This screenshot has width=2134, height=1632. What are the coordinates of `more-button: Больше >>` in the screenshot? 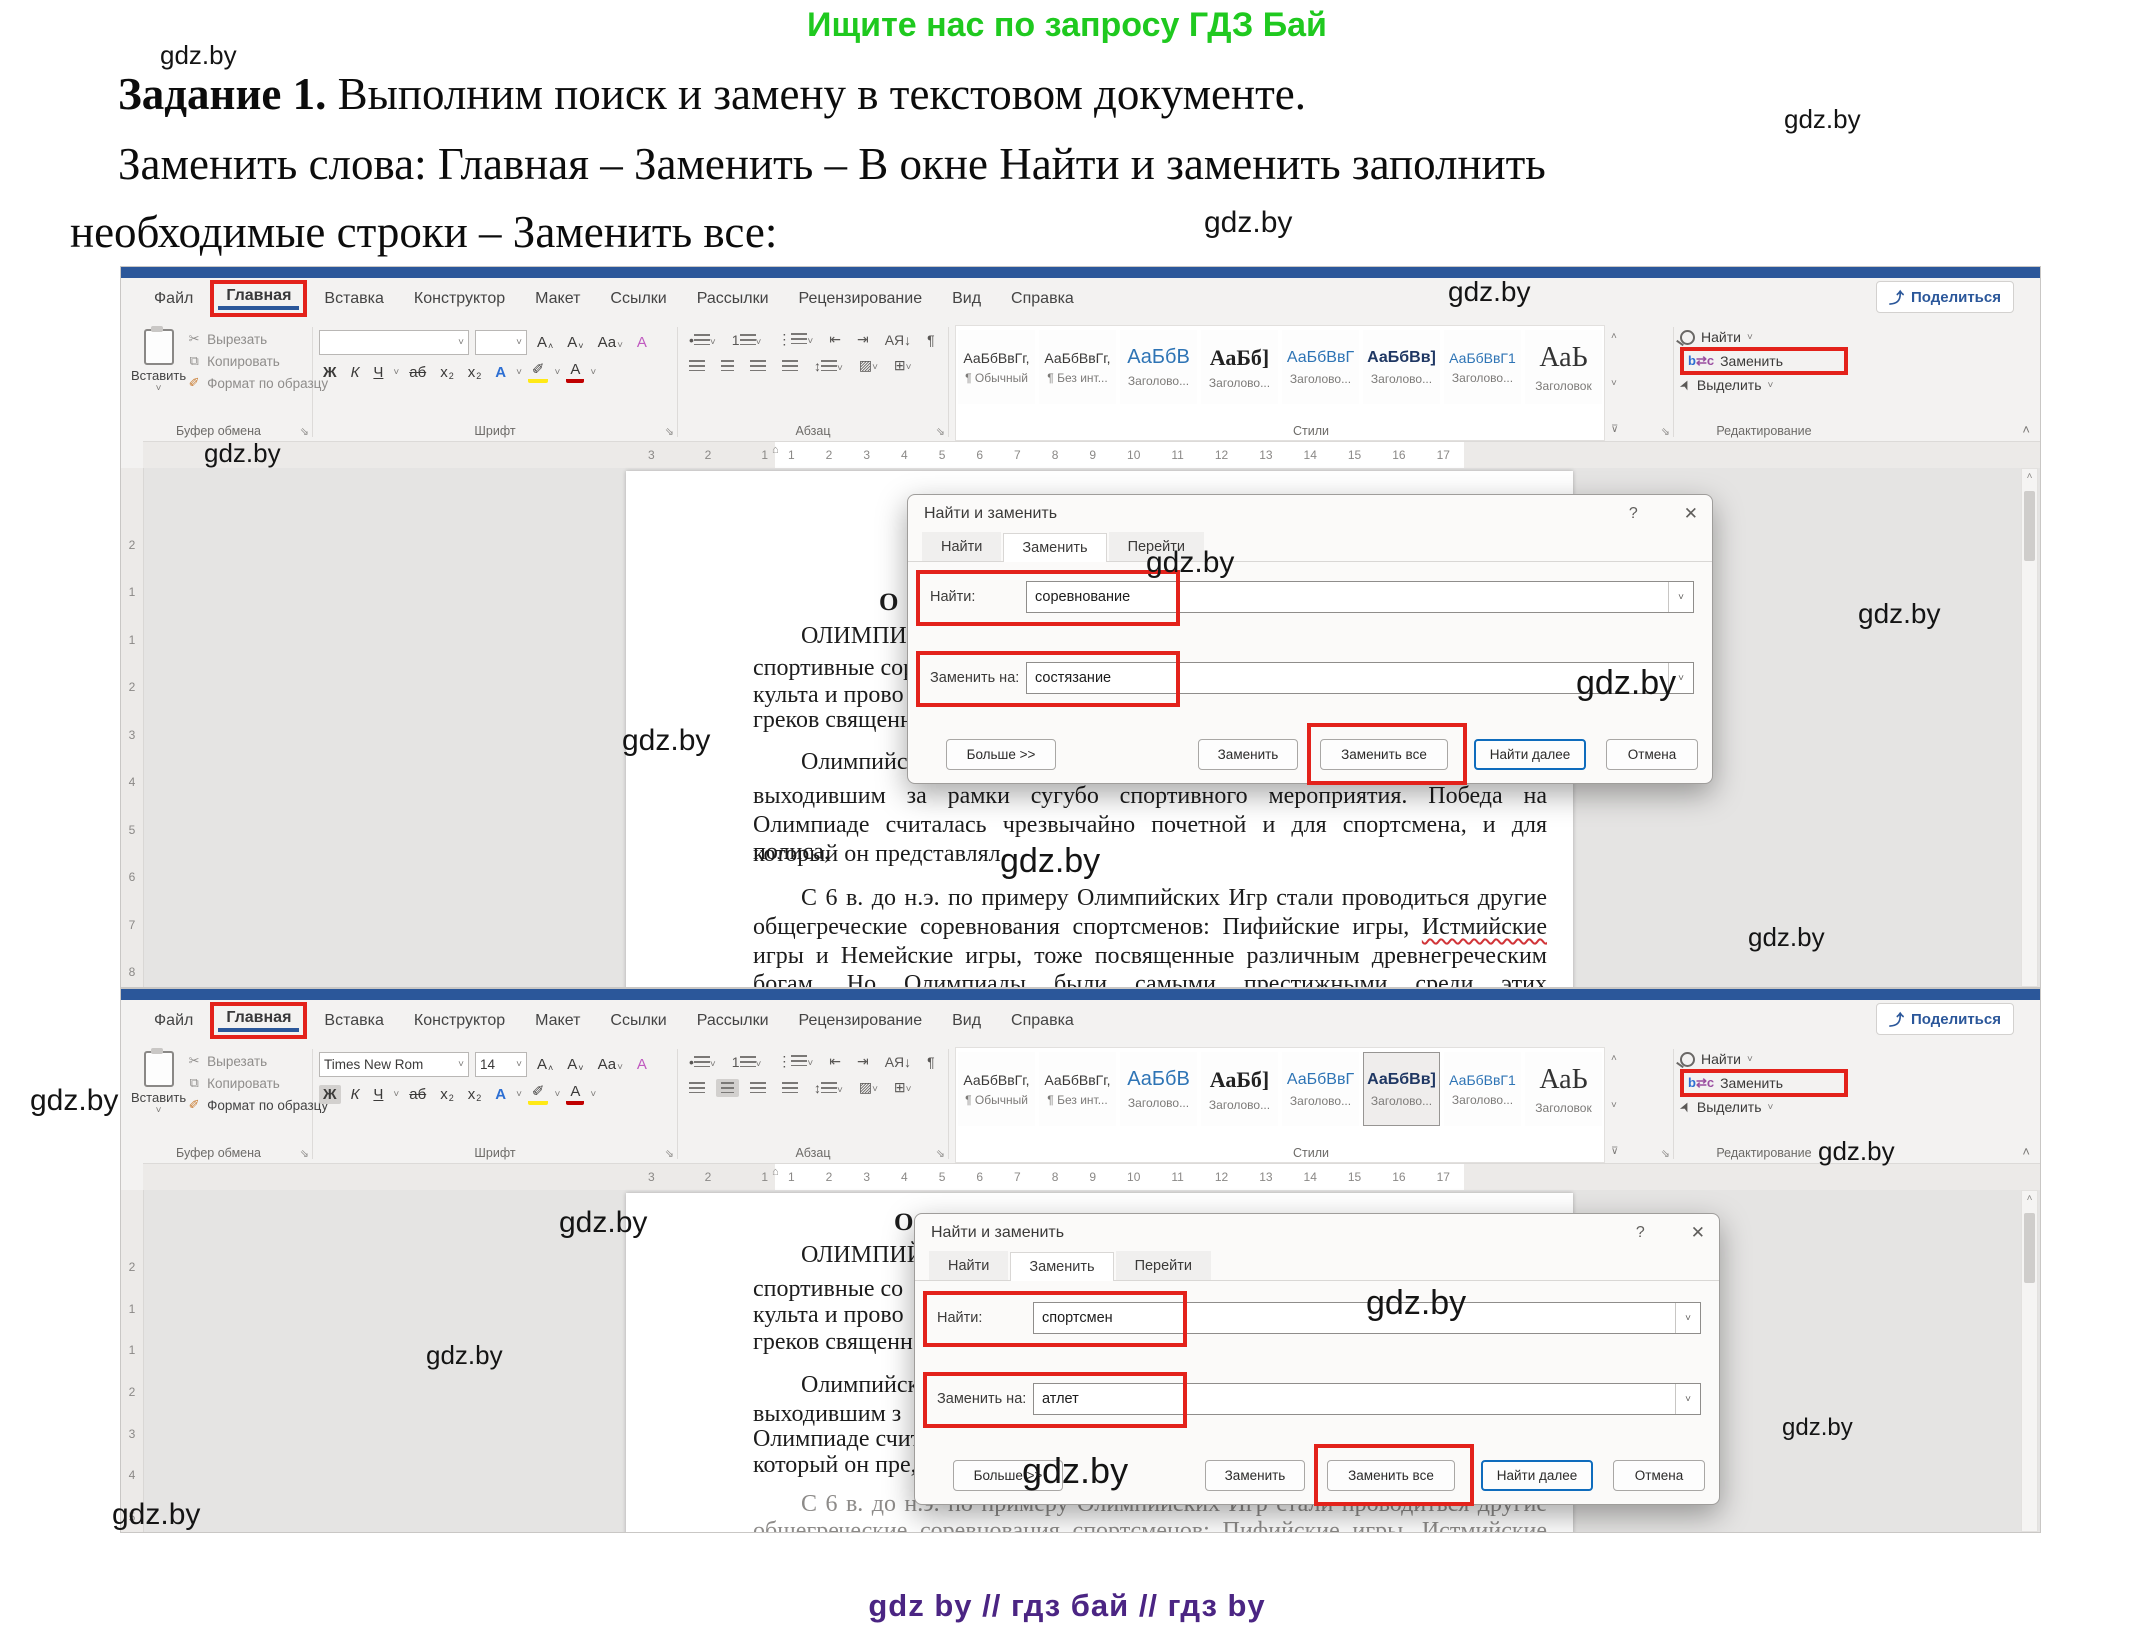 It's located at (1001, 754).